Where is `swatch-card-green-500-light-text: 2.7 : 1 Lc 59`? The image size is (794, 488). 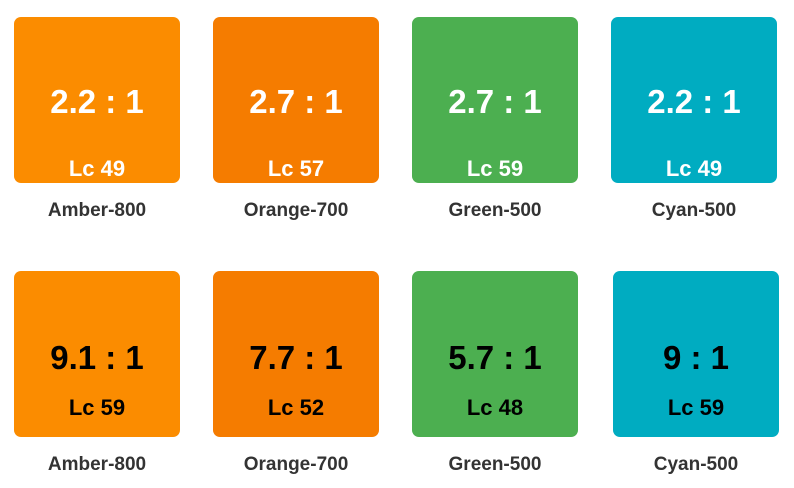 swatch-card-green-500-light-text: 2.7 : 1 Lc 59 is located at coordinates (495, 100).